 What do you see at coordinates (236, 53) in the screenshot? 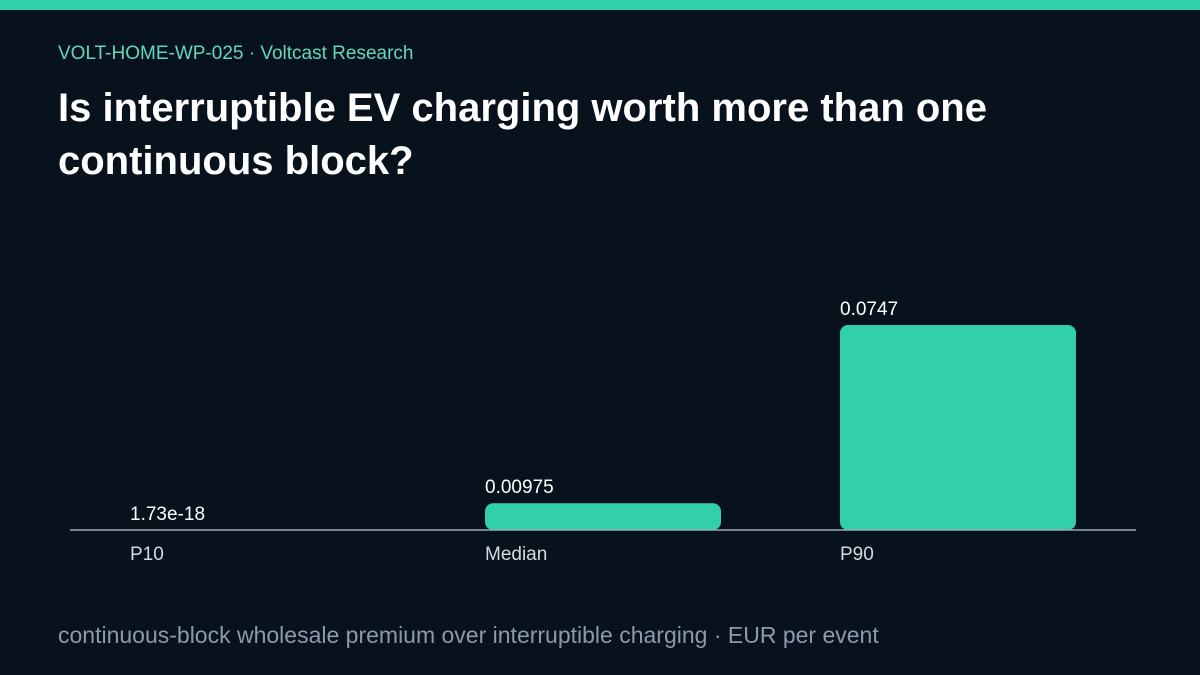
I see `report-kicker: VOLT-HOME-WP-025 · Voltcast Research` at bounding box center [236, 53].